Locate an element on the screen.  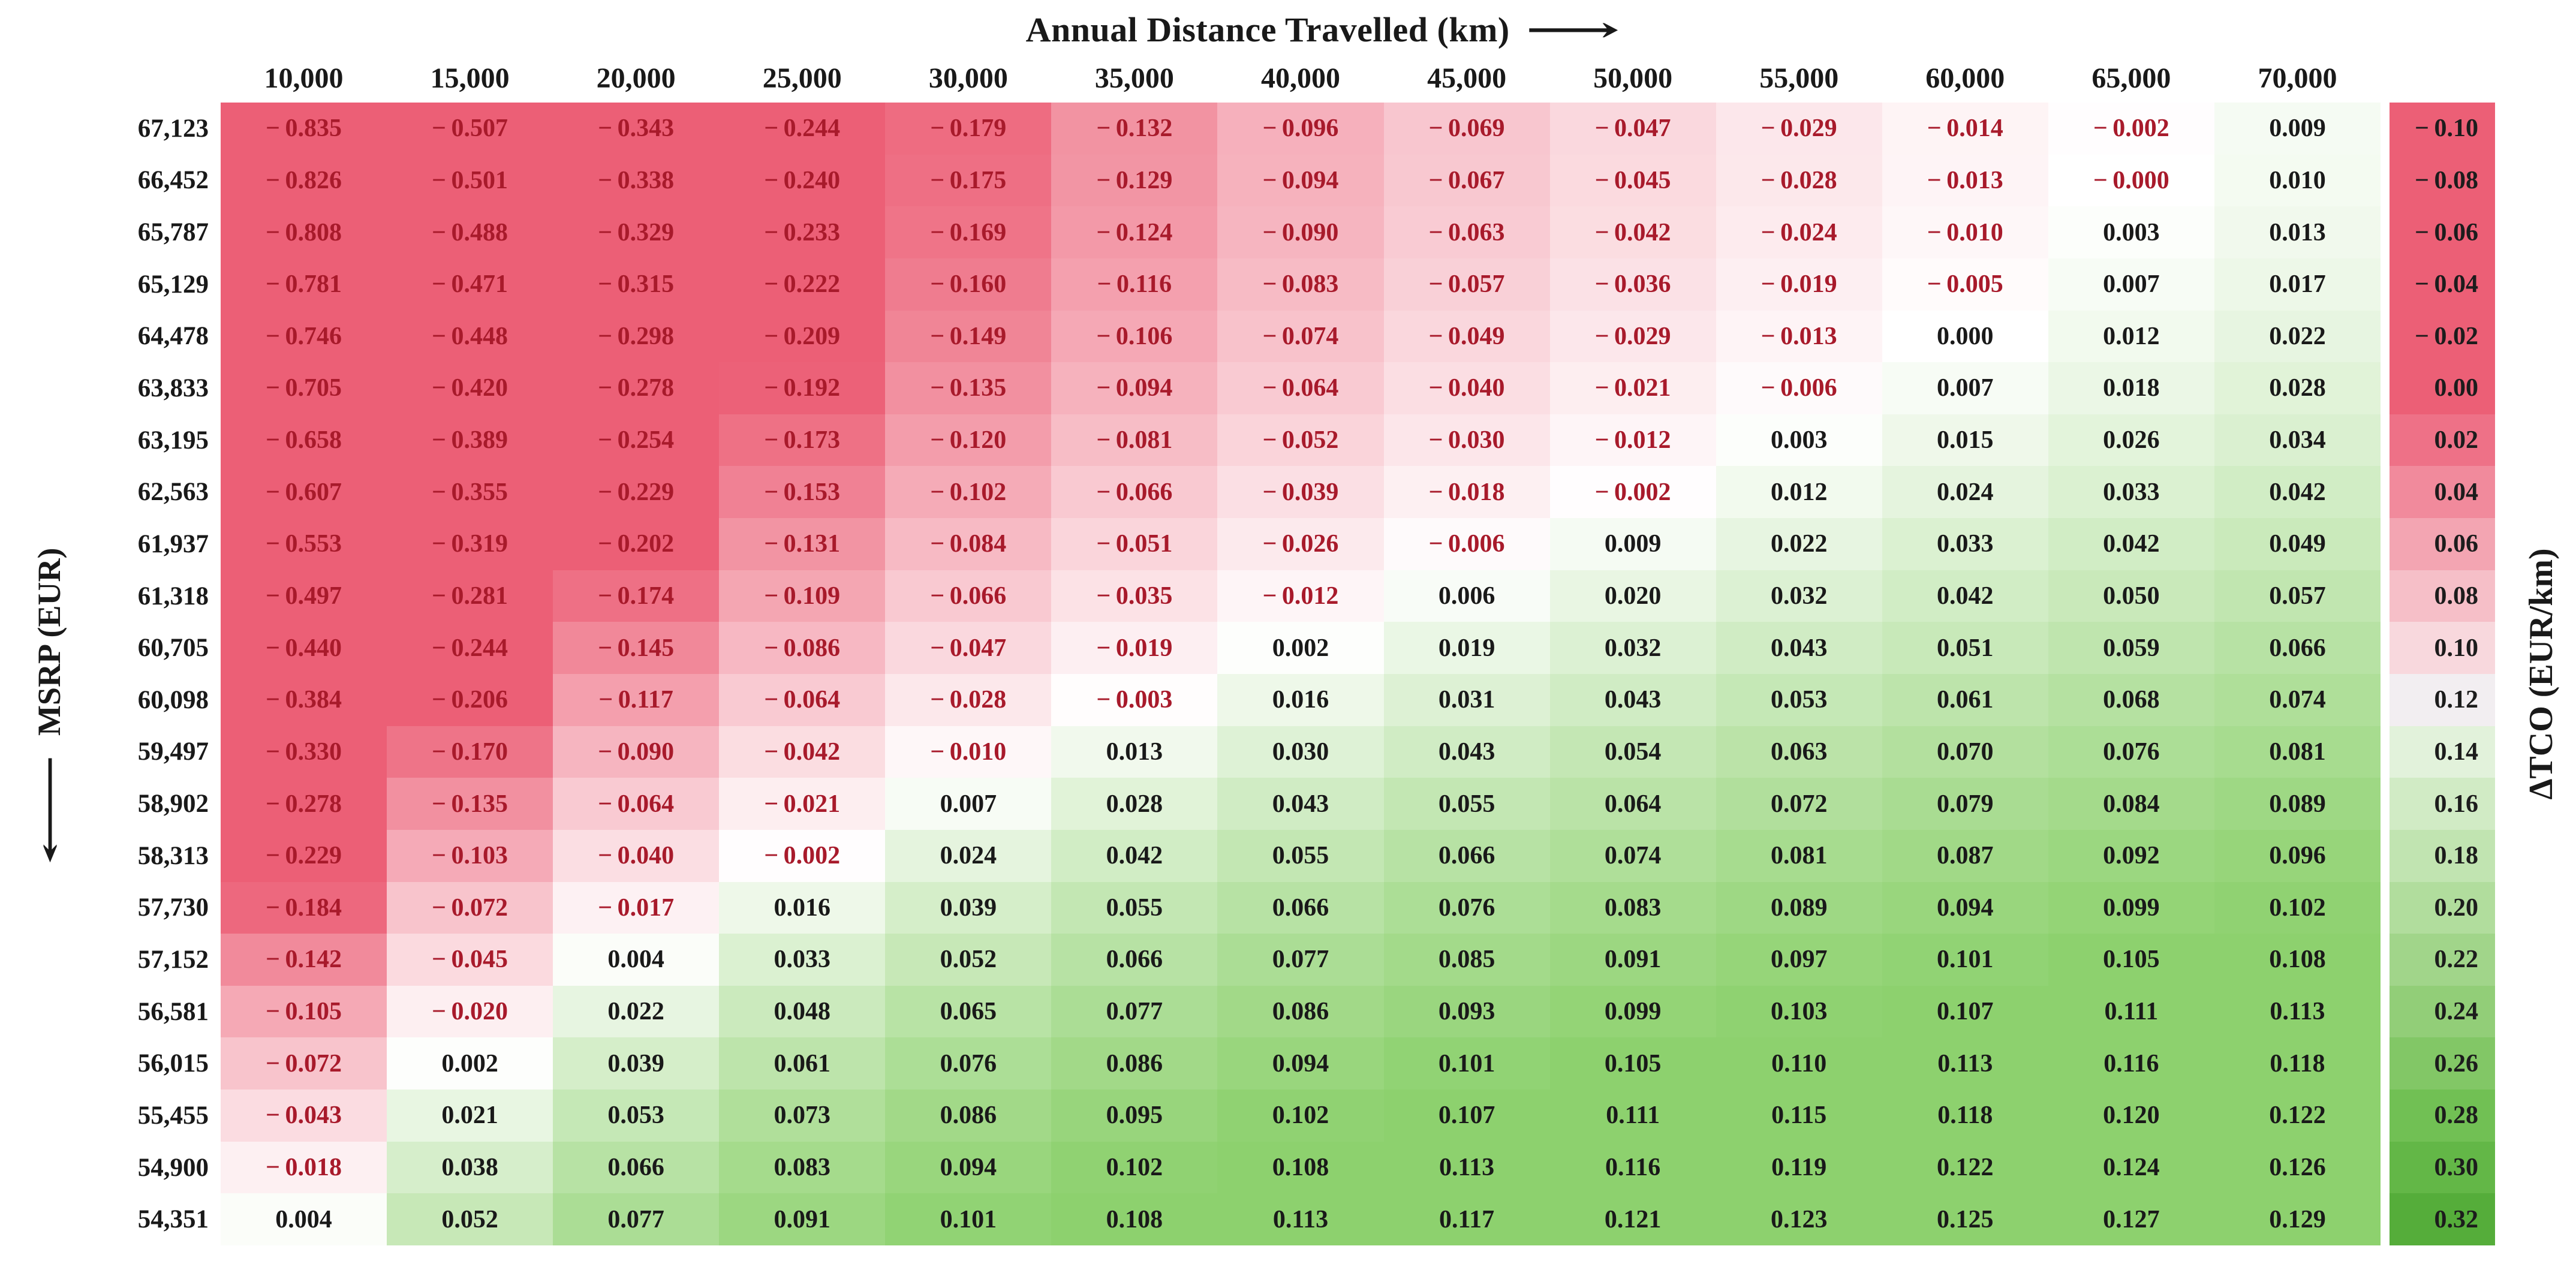
heatmap-cell: − 0.024 is located at coordinates (1799, 232).